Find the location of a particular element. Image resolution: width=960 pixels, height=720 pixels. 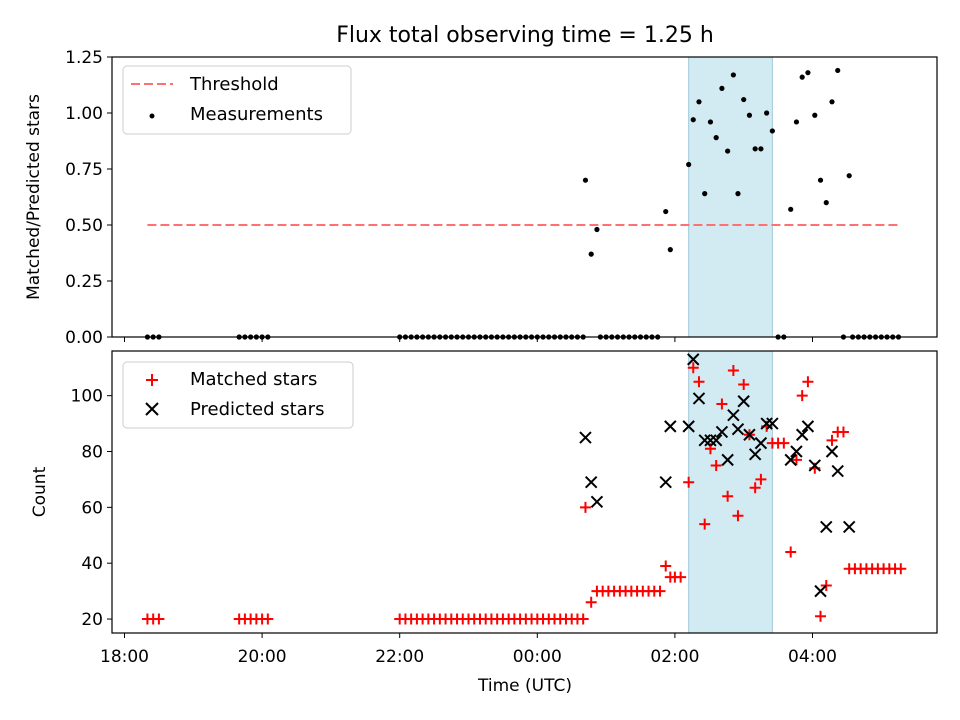

bottom-xticks: 18:00 20:00 22:00 00:00 02:00 04:00 is located at coordinates (468, 650).